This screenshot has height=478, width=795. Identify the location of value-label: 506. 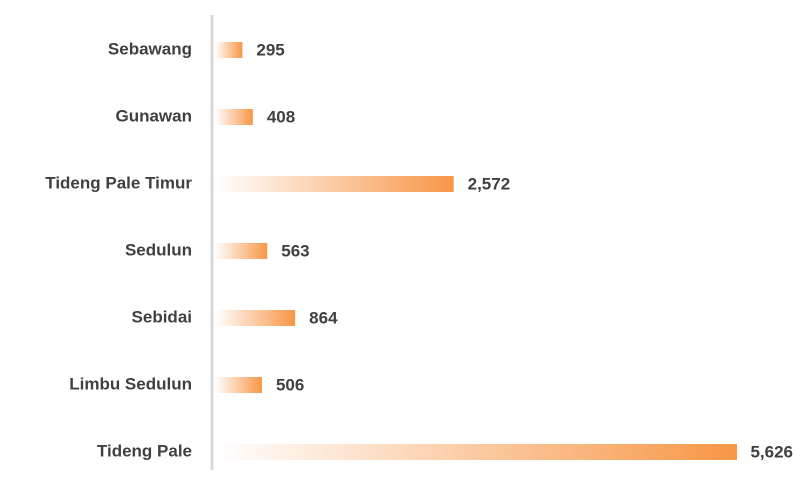
(290, 384).